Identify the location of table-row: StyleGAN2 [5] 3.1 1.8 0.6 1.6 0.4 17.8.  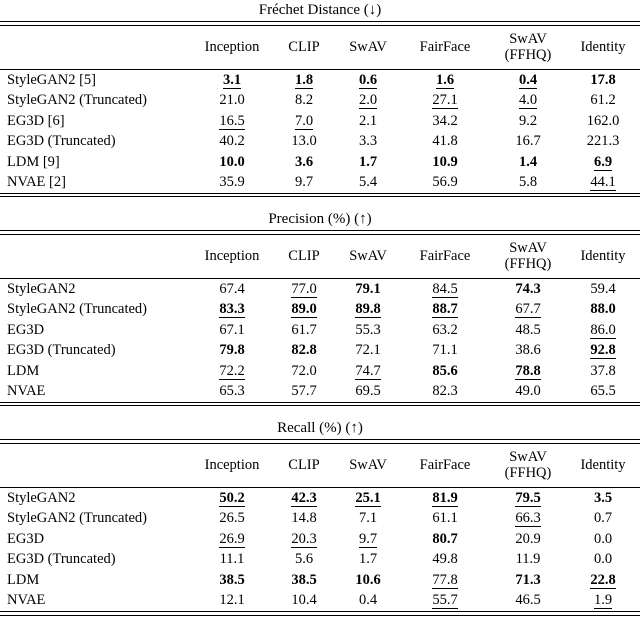
(320, 79).